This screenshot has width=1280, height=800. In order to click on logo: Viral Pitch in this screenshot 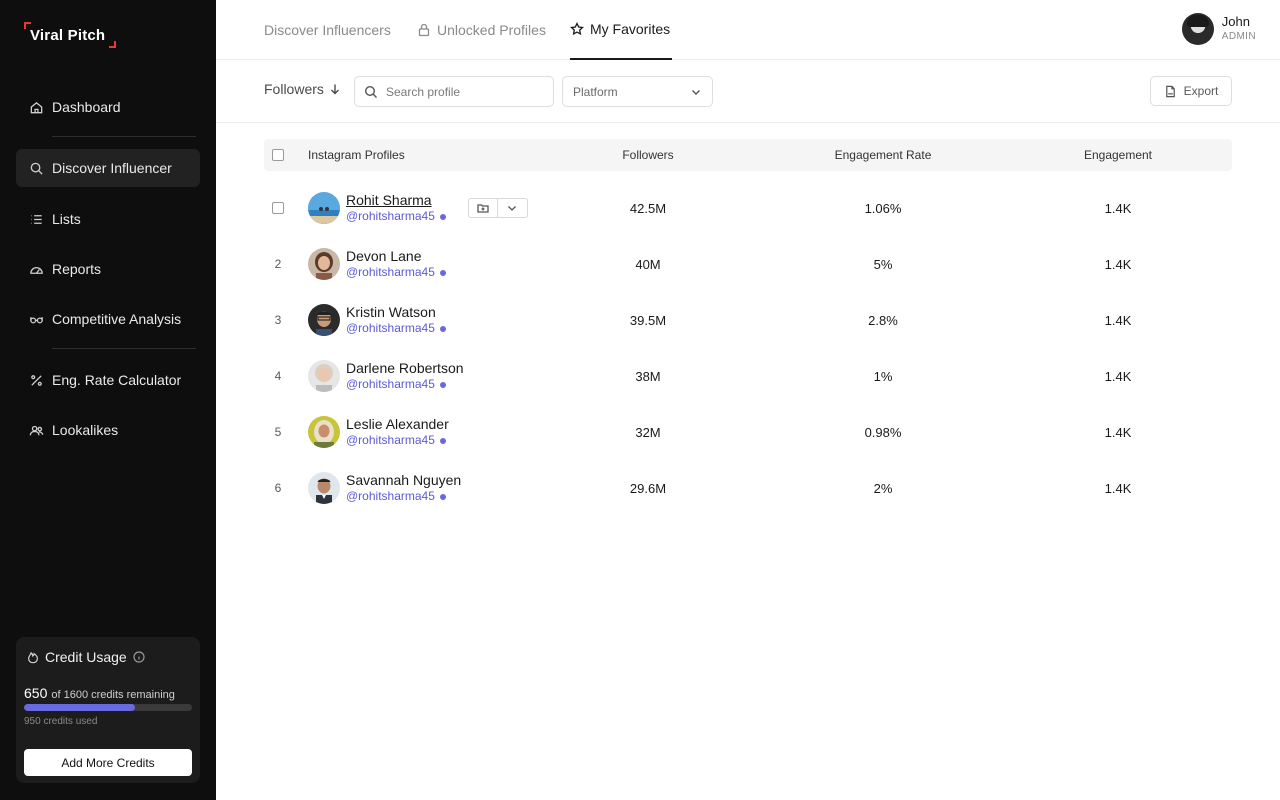, I will do `click(70, 35)`.